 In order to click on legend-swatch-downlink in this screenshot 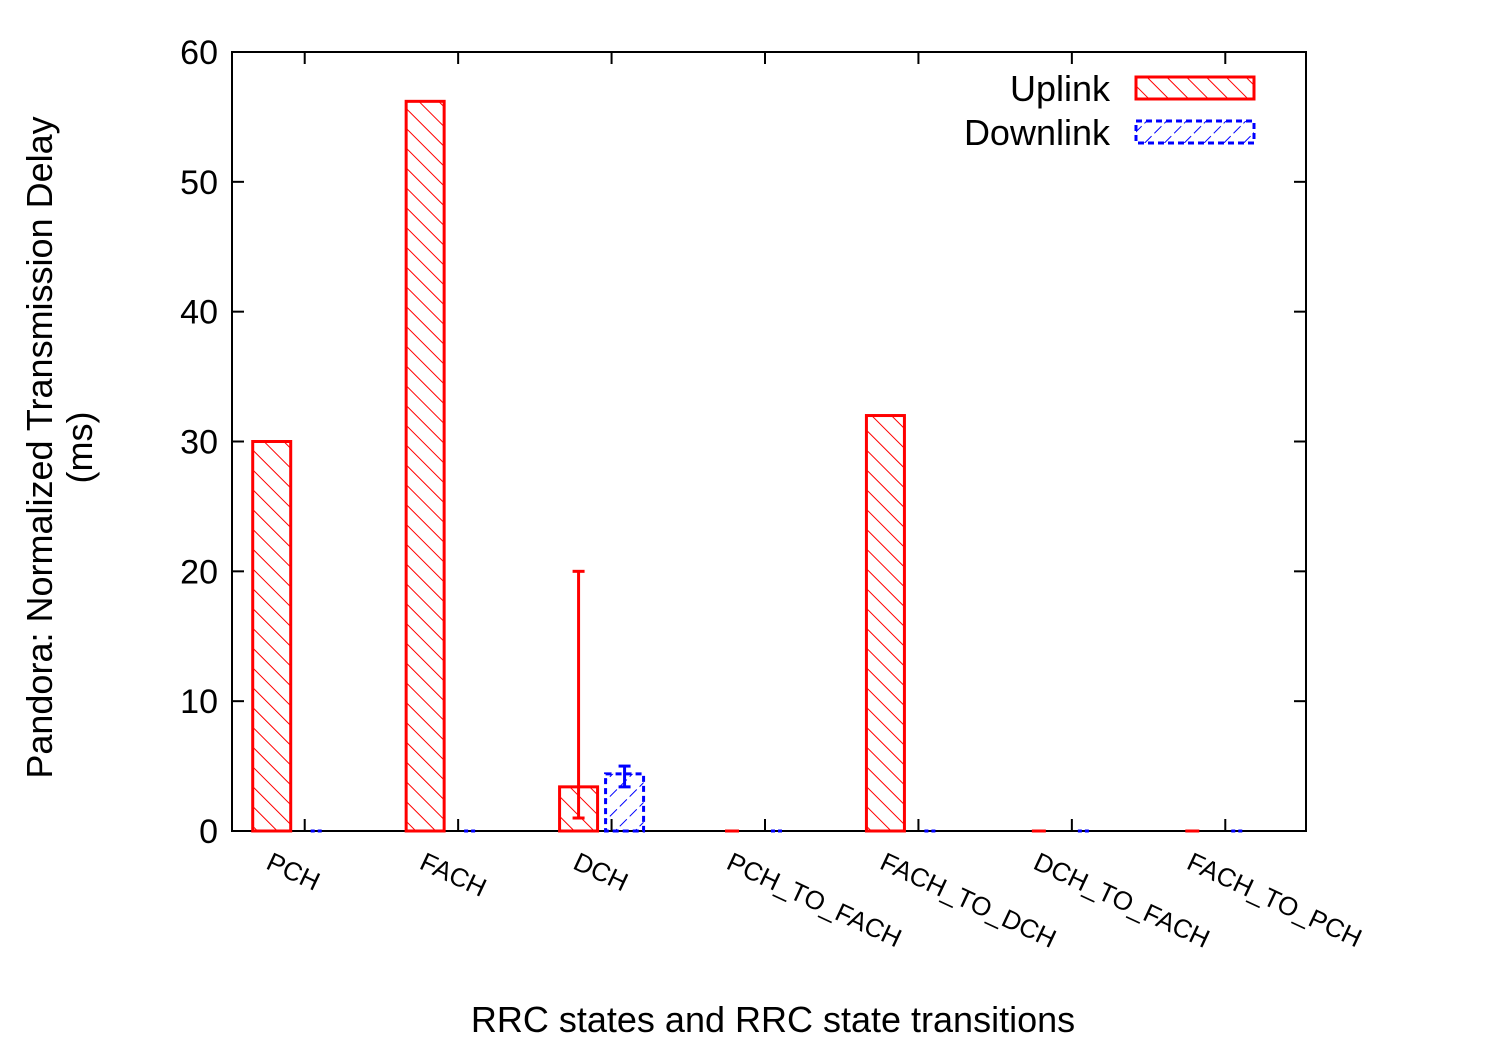, I will do `click(1195, 132)`.